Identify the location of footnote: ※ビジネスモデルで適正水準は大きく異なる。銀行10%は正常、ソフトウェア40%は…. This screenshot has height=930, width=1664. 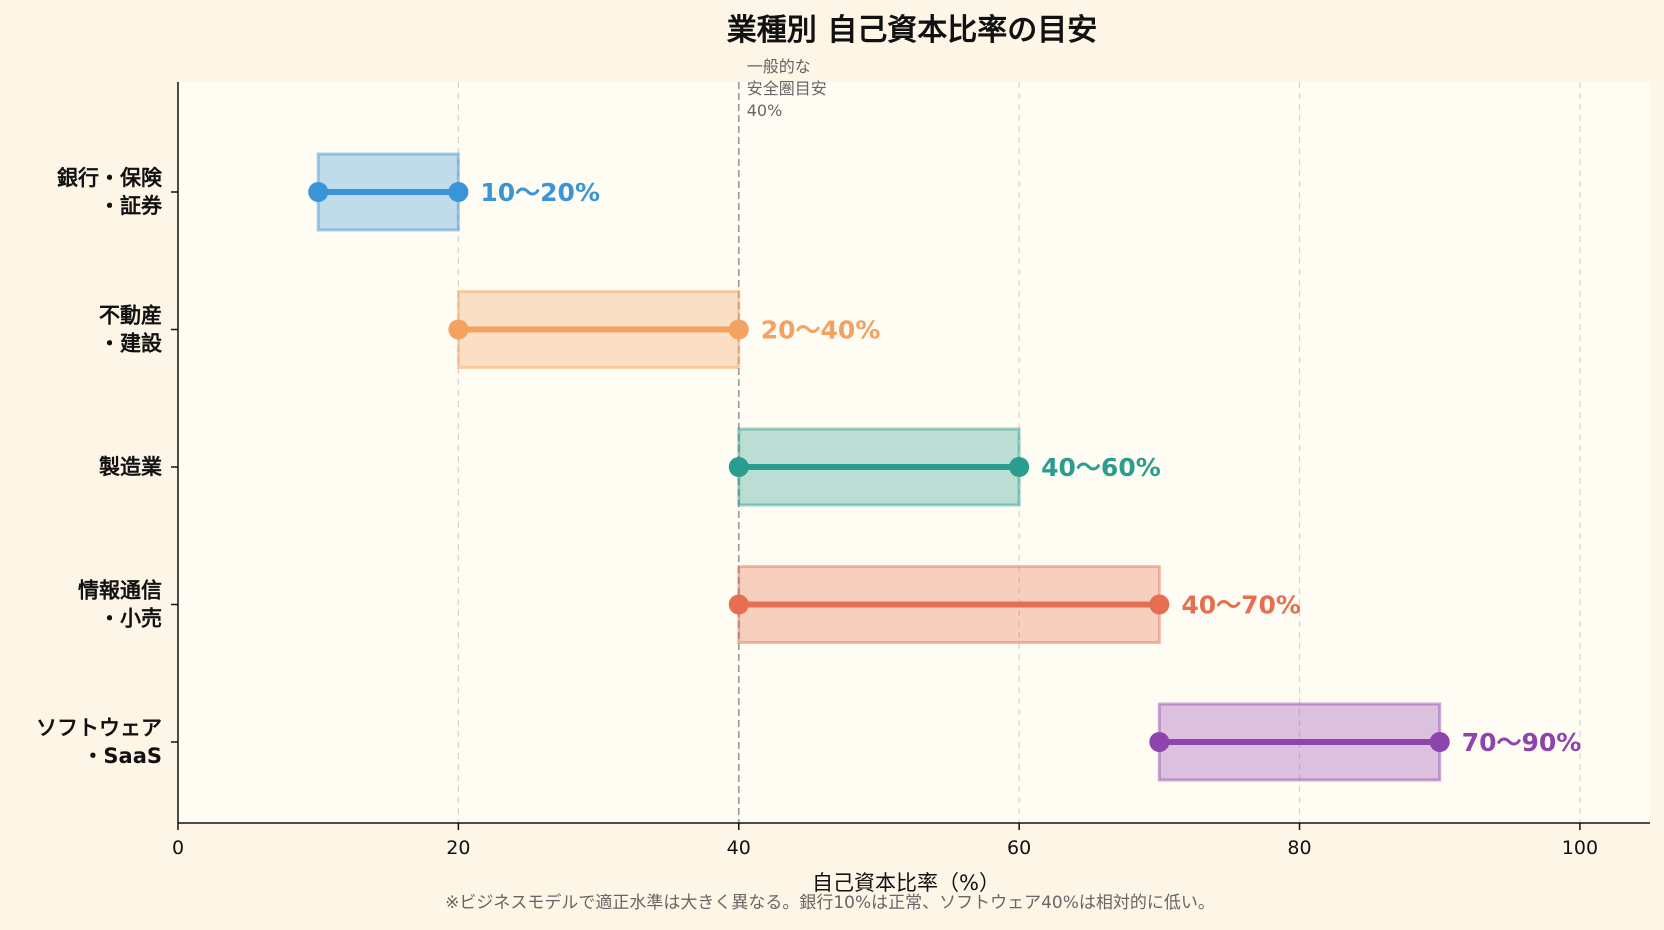
(830, 902).